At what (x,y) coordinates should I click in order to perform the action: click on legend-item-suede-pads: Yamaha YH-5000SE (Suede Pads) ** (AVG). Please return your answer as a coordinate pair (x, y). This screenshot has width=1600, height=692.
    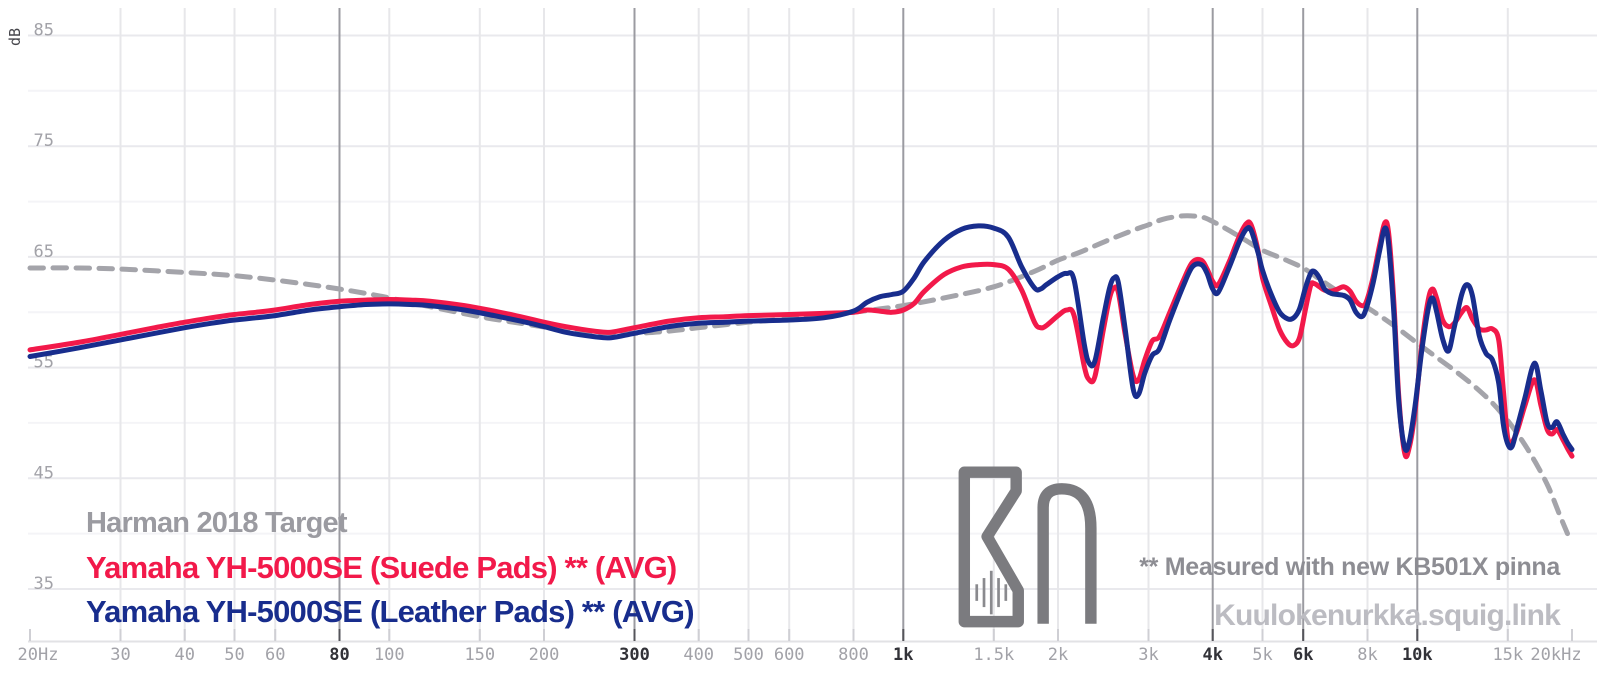
    Looking at the image, I should click on (381, 567).